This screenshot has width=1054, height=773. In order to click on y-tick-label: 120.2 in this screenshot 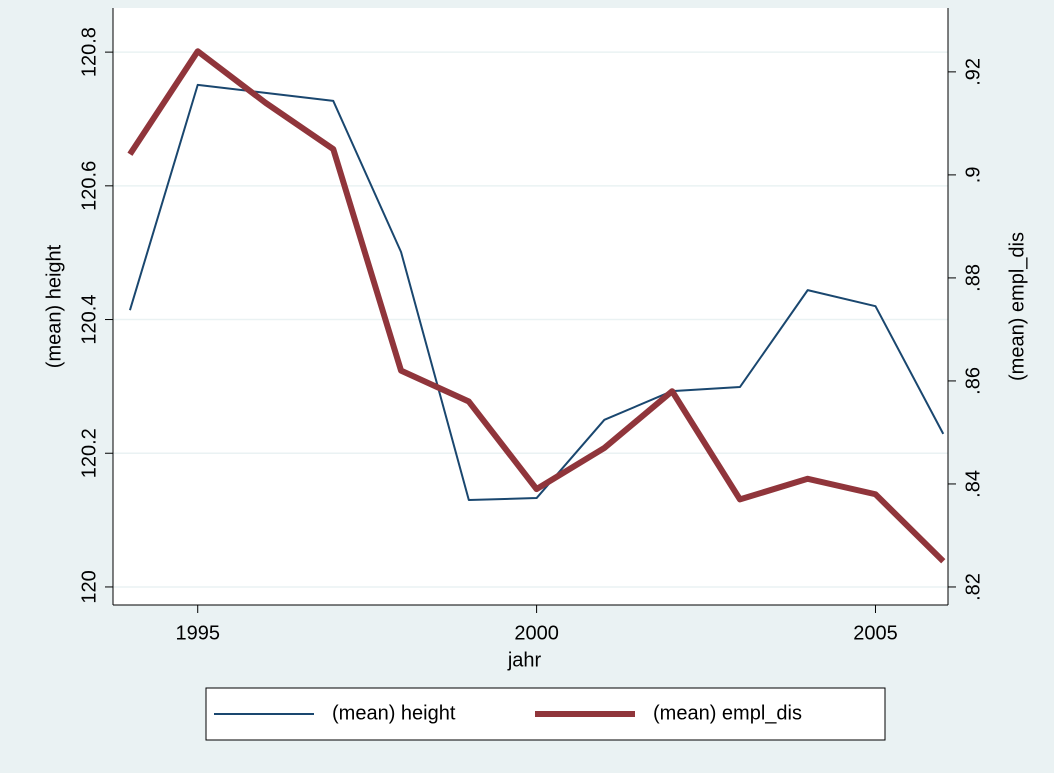, I will do `click(89, 453)`.